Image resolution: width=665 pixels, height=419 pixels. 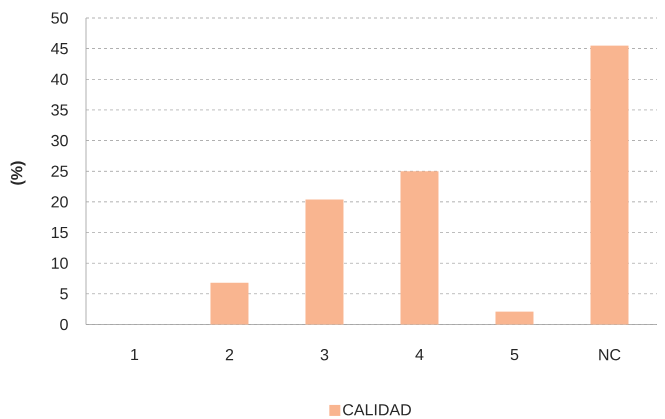 I want to click on y-tick-label: 0, so click(x=64, y=324).